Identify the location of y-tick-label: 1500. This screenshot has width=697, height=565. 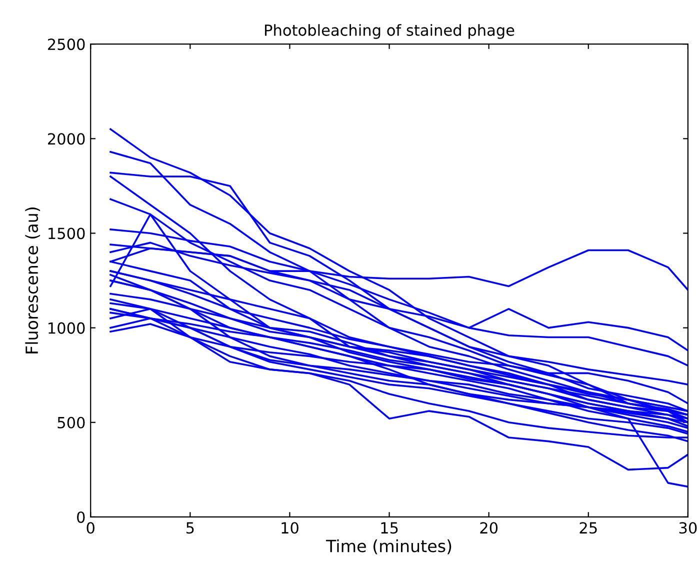
(66, 234).